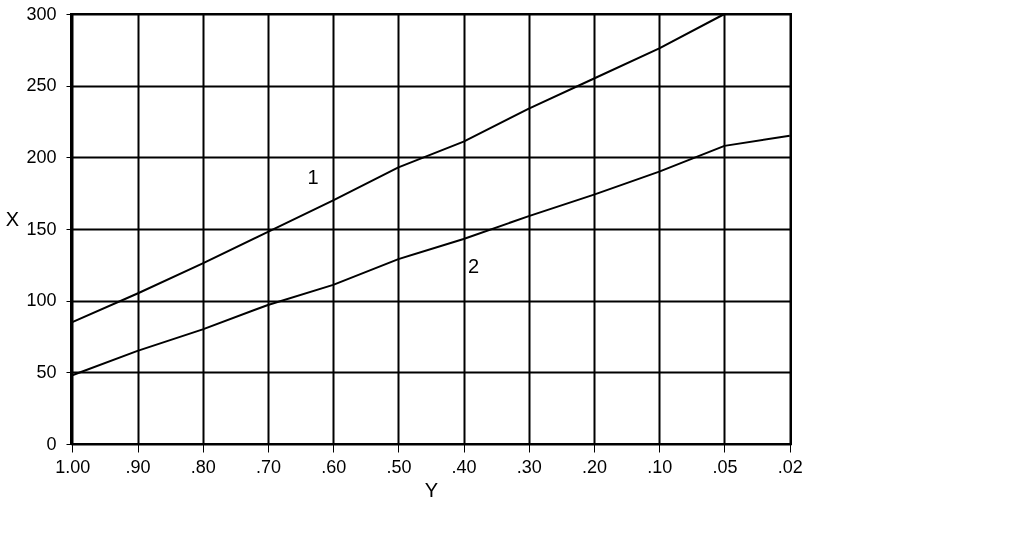 The image size is (1024, 556). Describe the element at coordinates (41, 300) in the screenshot. I see `y-tick-label: 100` at that location.